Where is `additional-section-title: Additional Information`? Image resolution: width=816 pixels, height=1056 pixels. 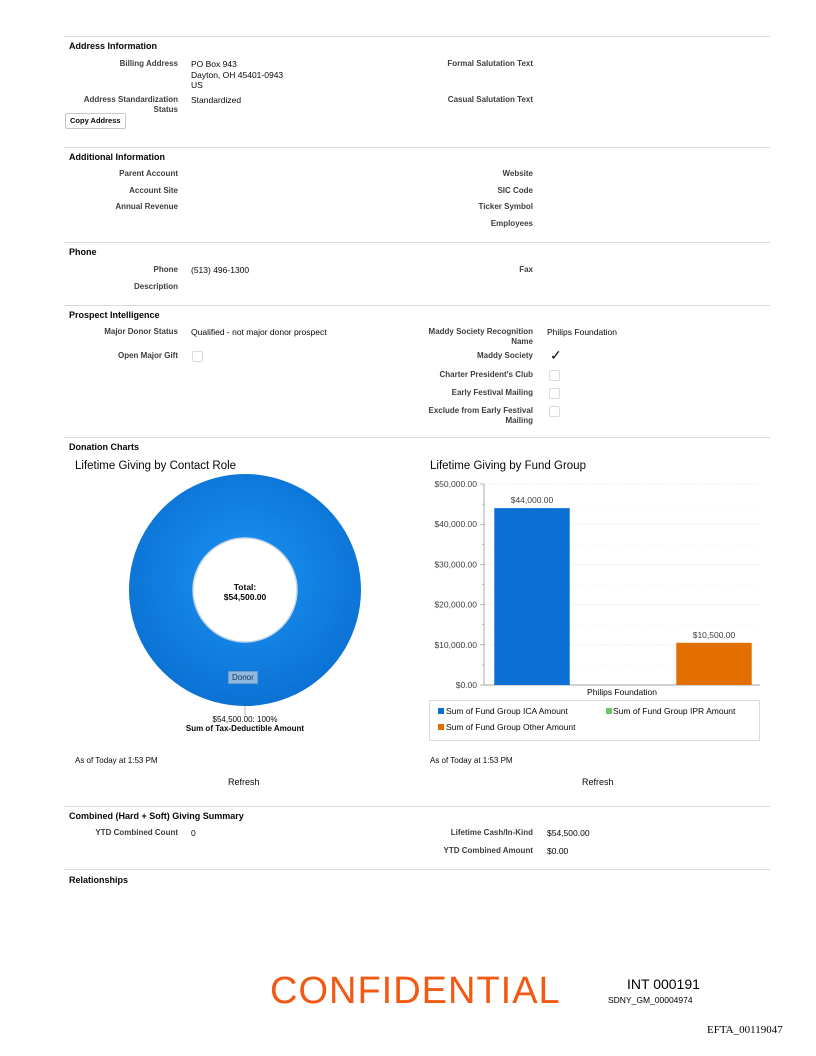 additional-section-title: Additional Information is located at coordinates (117, 157).